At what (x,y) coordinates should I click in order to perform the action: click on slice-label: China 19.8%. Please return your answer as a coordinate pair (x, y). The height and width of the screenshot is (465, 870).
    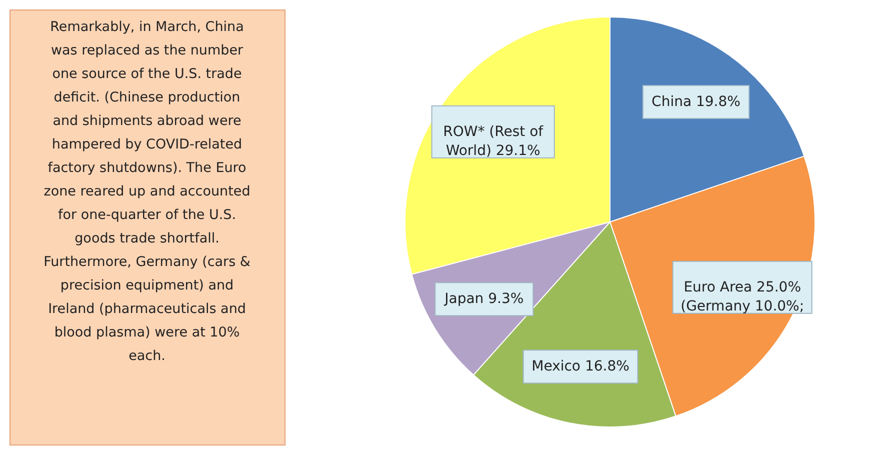
    Looking at the image, I should click on (696, 102).